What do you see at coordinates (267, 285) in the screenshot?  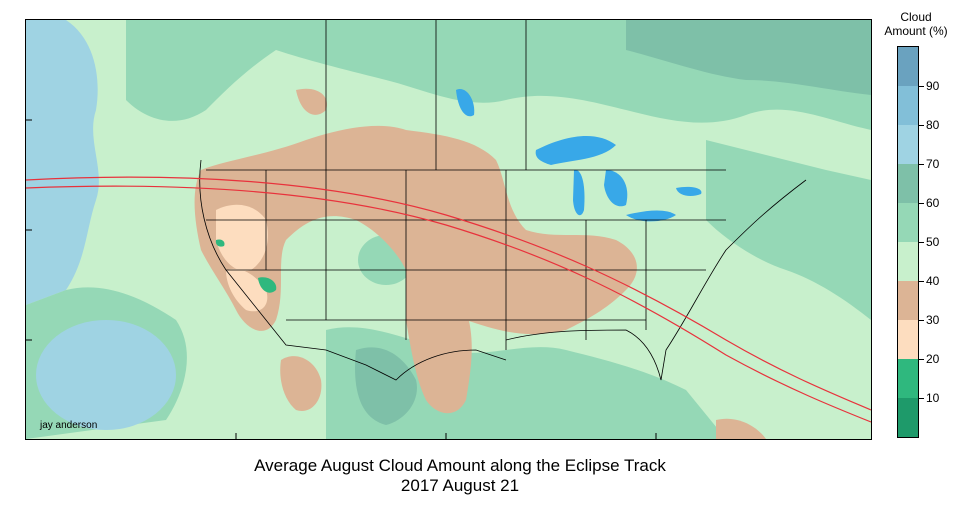 I see `death-valley-cloud-zone` at bounding box center [267, 285].